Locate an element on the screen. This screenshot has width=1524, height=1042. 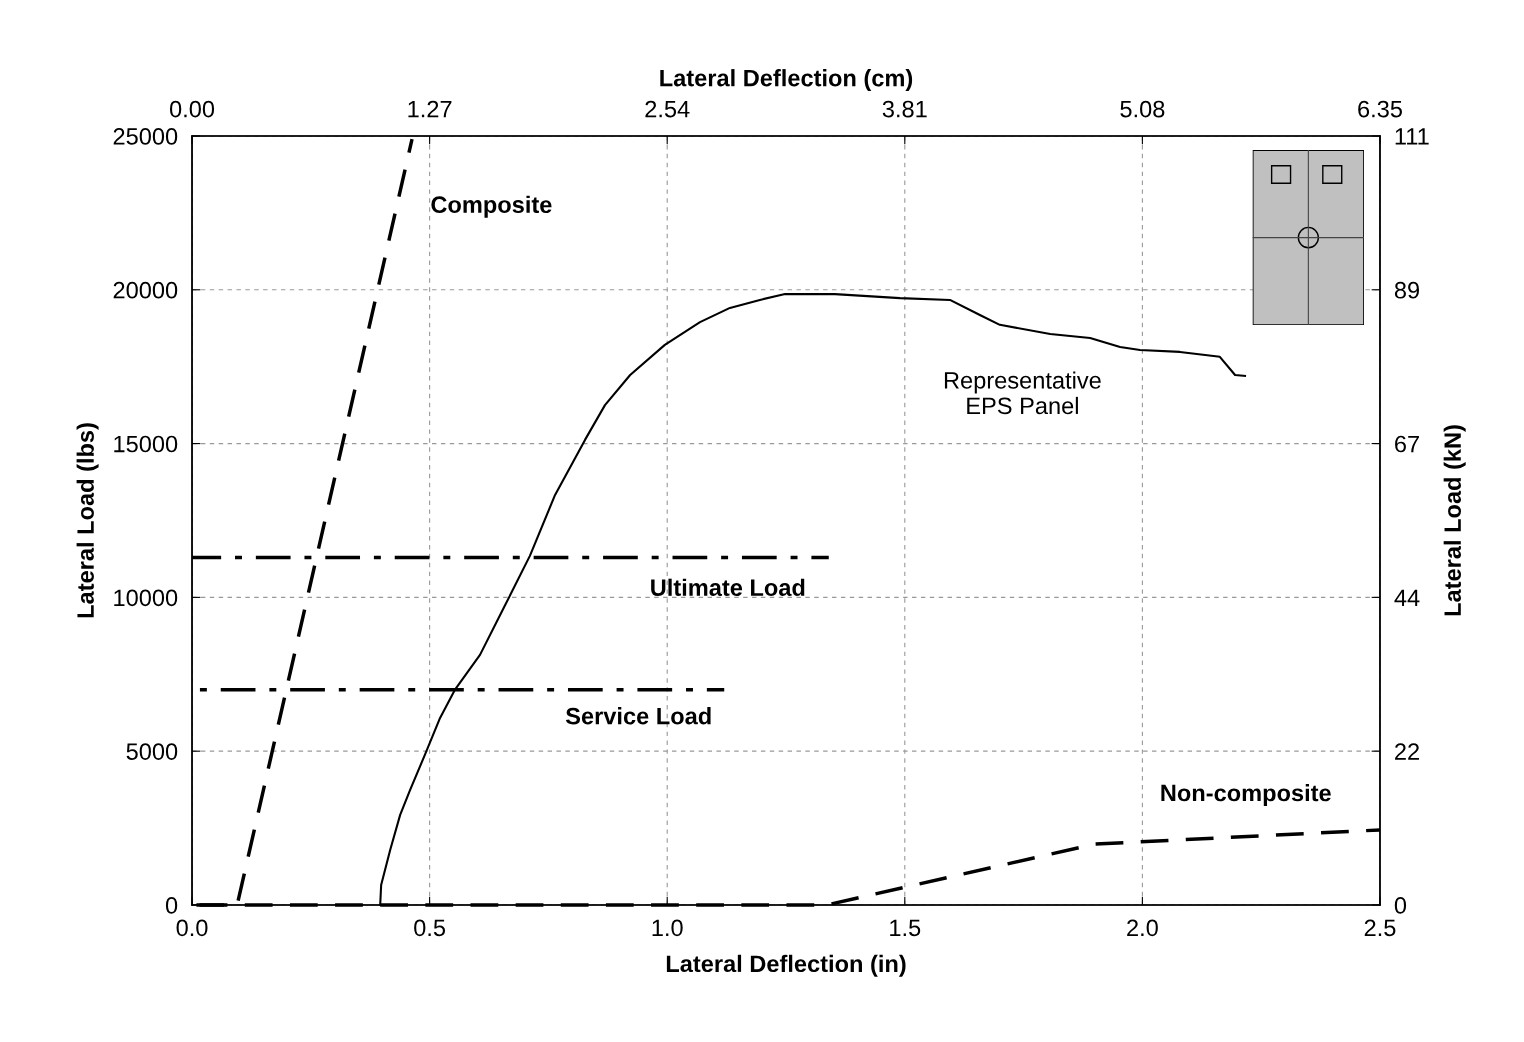
series-label: Composite is located at coordinates (491, 206).